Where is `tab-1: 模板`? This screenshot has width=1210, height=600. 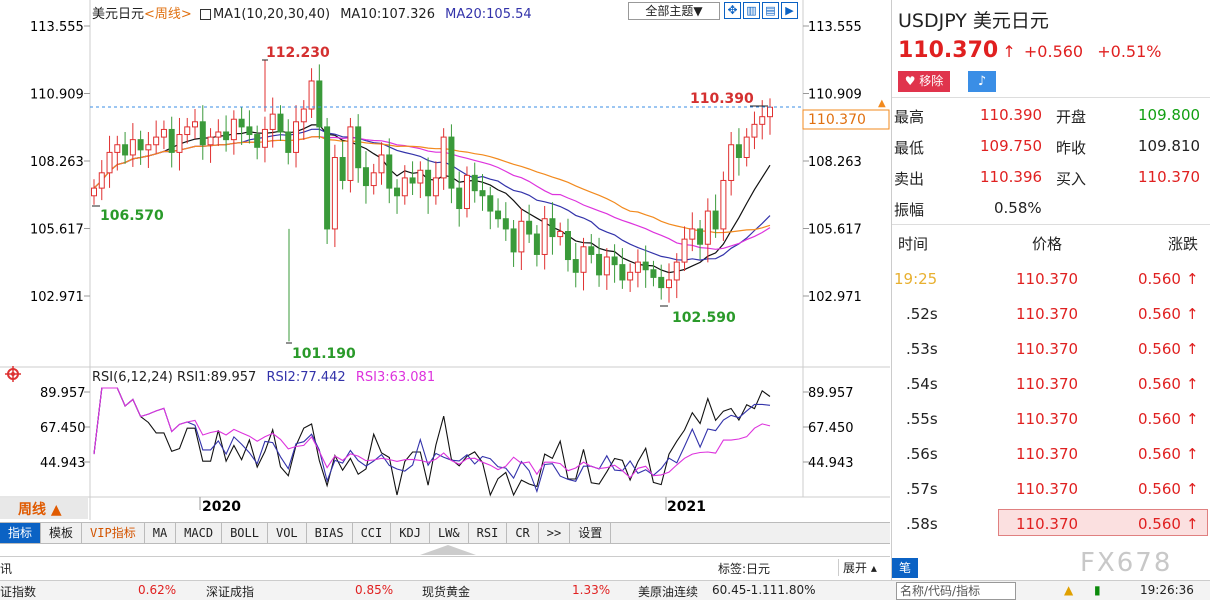 tab-1: 模板 is located at coordinates (62, 533).